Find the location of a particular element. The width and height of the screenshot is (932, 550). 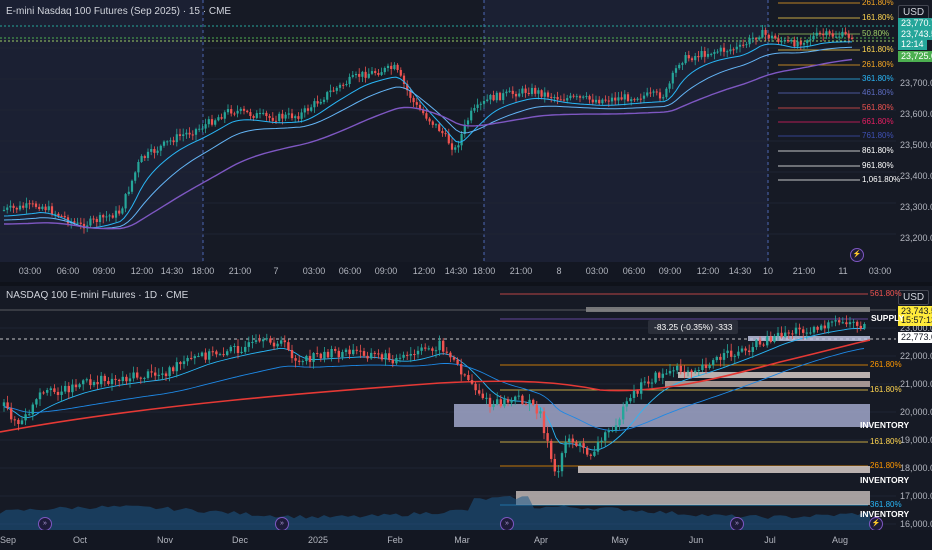

daily-time-axis: Sep Oct Nov Dec 2025 Feb Mar Apr May Jun Jul Aug is located at coordinates (466, 540).